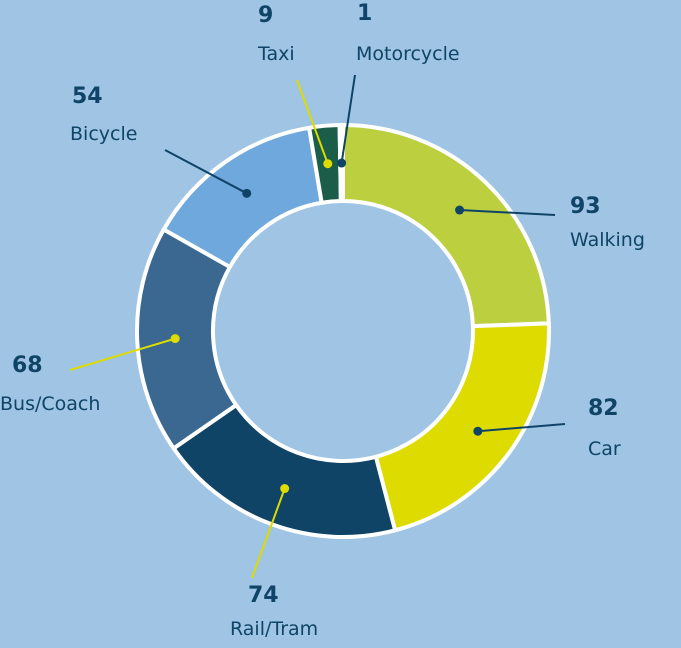  I want to click on value-label: 82, so click(603, 408).